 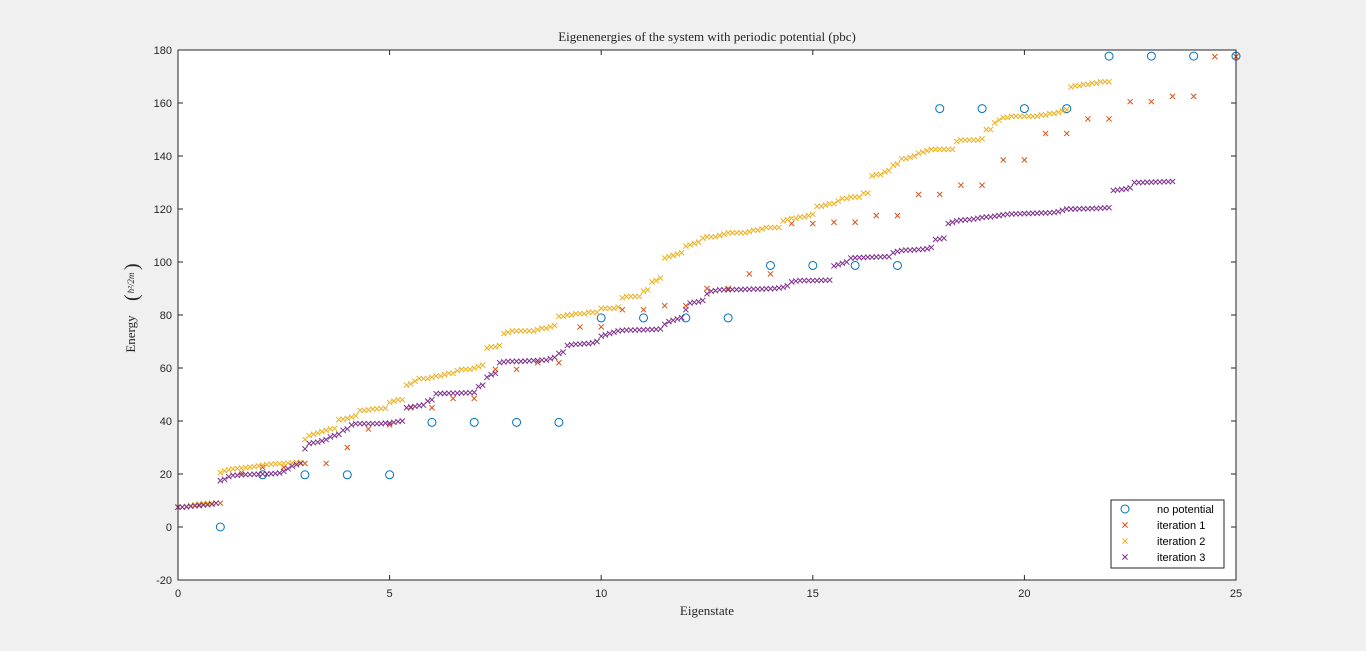 What do you see at coordinates (813, 594) in the screenshot?
I see `x-tick-label: 15` at bounding box center [813, 594].